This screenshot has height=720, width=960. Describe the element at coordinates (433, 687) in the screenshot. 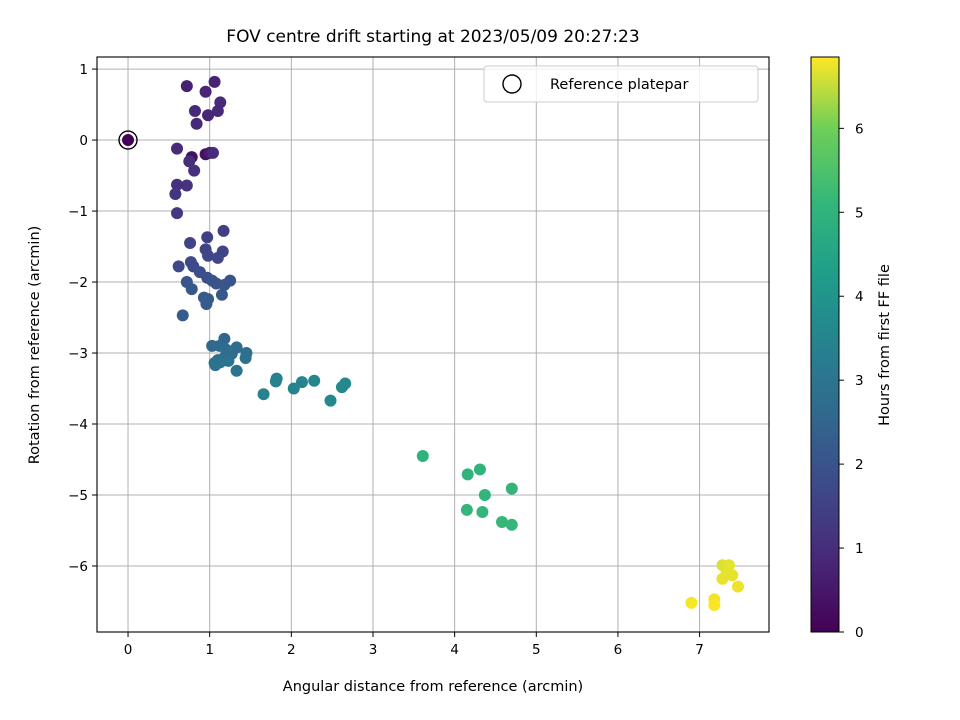

I see `x-axis-label: Angular distance from reference (arcmin)` at that location.